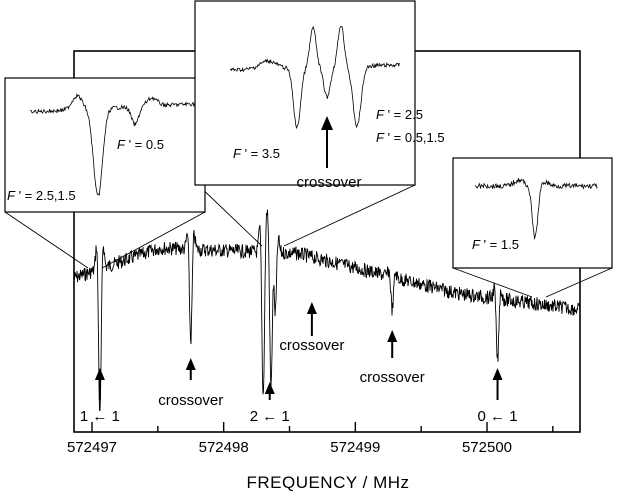 This screenshot has height=493, width=621. I want to click on annotation-label: 0 ← 1, so click(498, 416).